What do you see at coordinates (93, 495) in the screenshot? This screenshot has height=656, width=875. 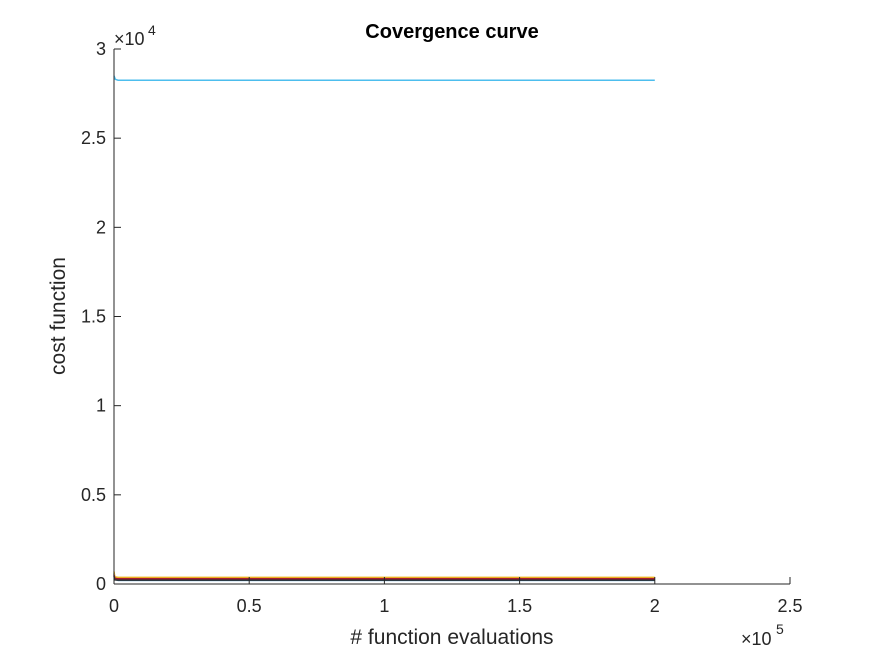 I see `y-tick-label: 0.5` at bounding box center [93, 495].